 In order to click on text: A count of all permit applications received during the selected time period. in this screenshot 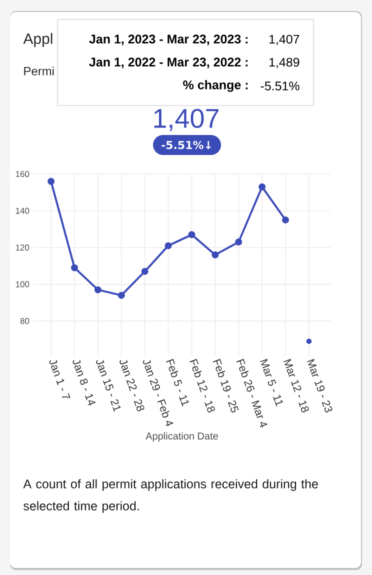, I will do `click(170, 496)`.